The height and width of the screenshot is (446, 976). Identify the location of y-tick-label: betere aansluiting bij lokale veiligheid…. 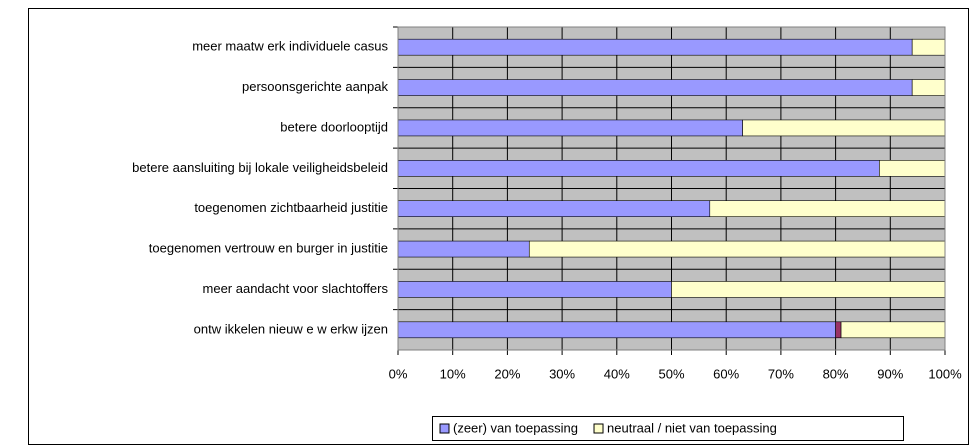
(260, 167).